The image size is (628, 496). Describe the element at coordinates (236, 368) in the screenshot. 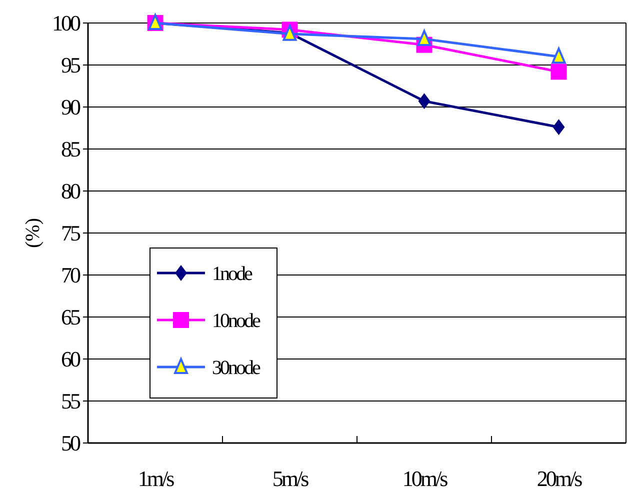

I see `legend-label: 30node` at that location.